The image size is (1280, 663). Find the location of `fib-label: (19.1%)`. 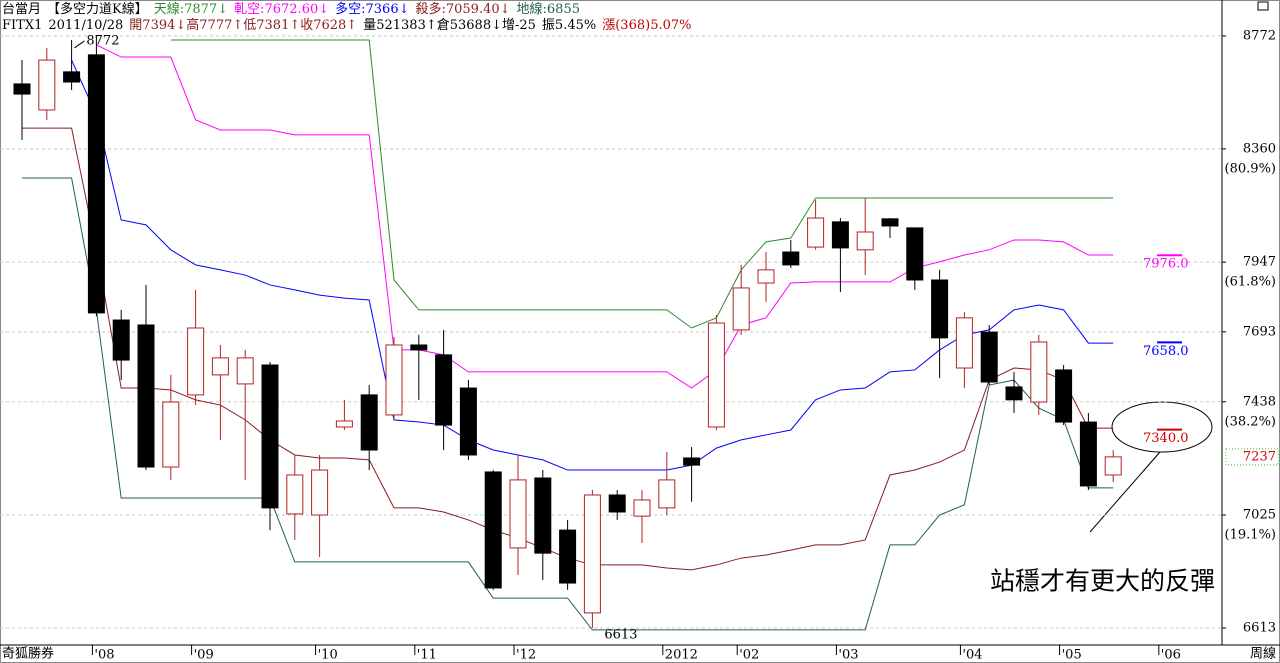

fib-label: (19.1%) is located at coordinates (1250, 535).